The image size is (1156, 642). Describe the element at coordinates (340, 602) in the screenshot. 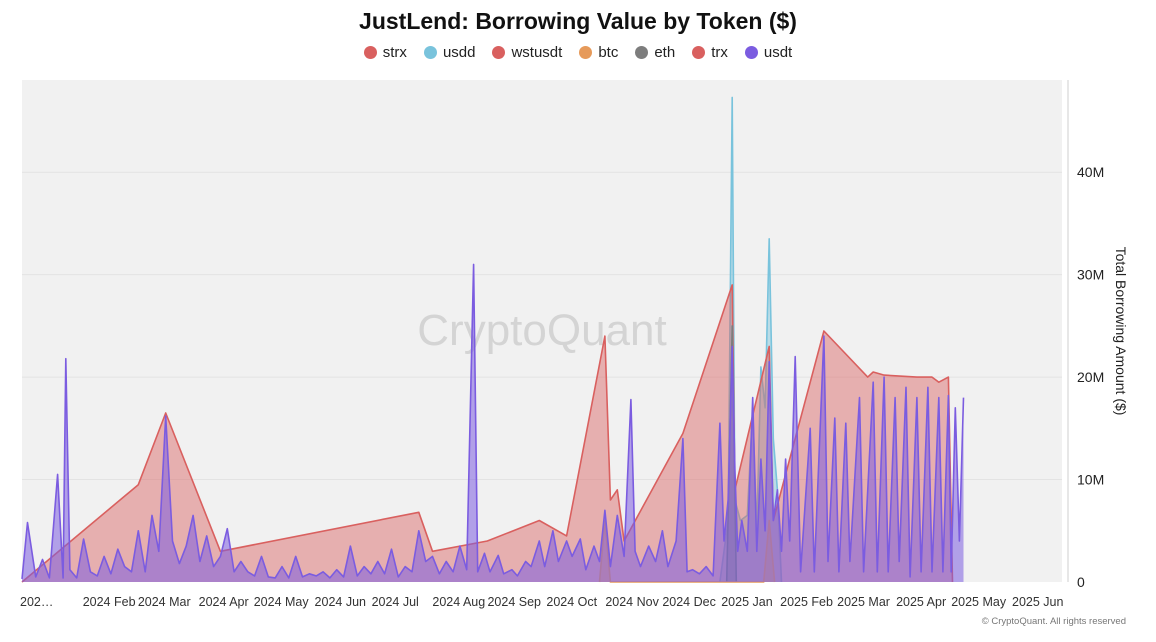

I see `x-tick-label: 2024 Jun` at that location.